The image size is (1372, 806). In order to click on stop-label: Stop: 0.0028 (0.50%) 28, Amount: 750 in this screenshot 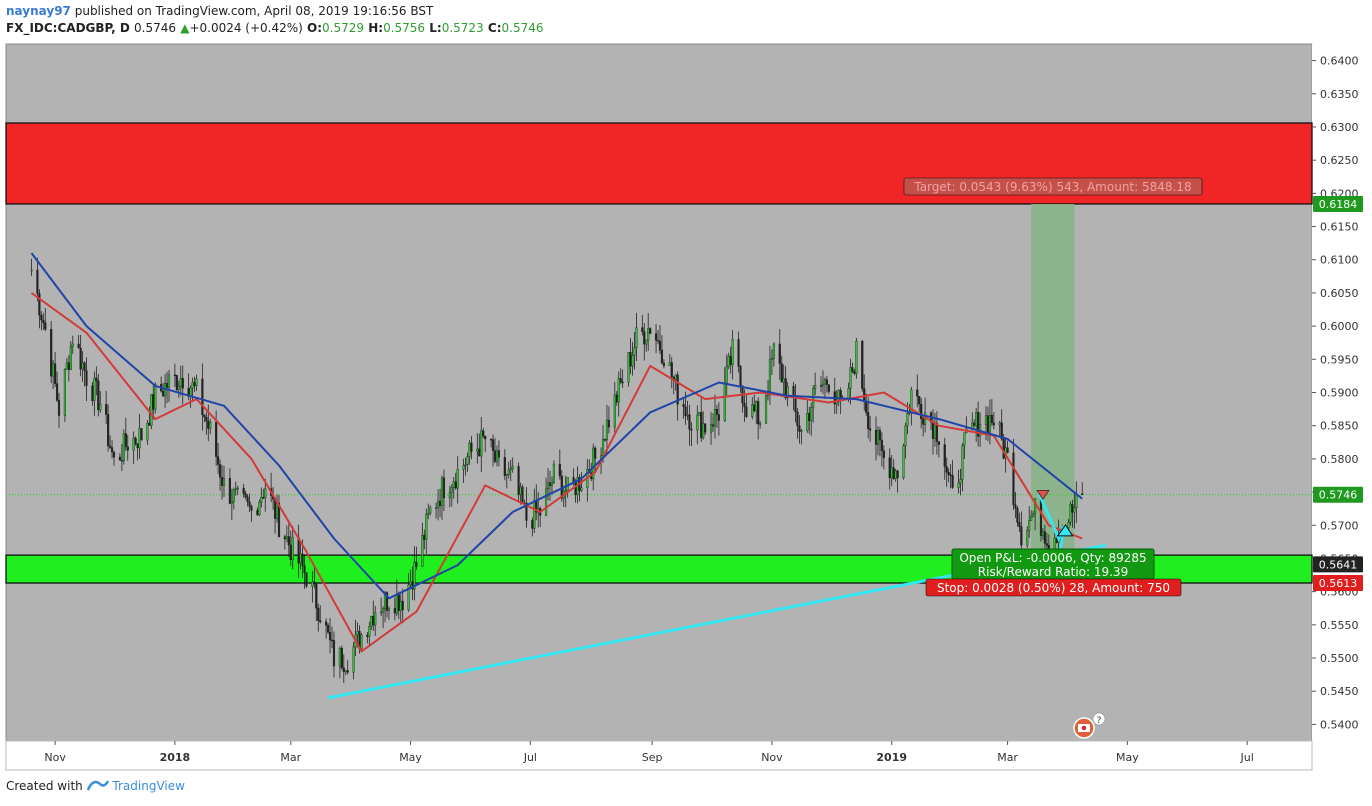, I will do `click(1053, 587)`.